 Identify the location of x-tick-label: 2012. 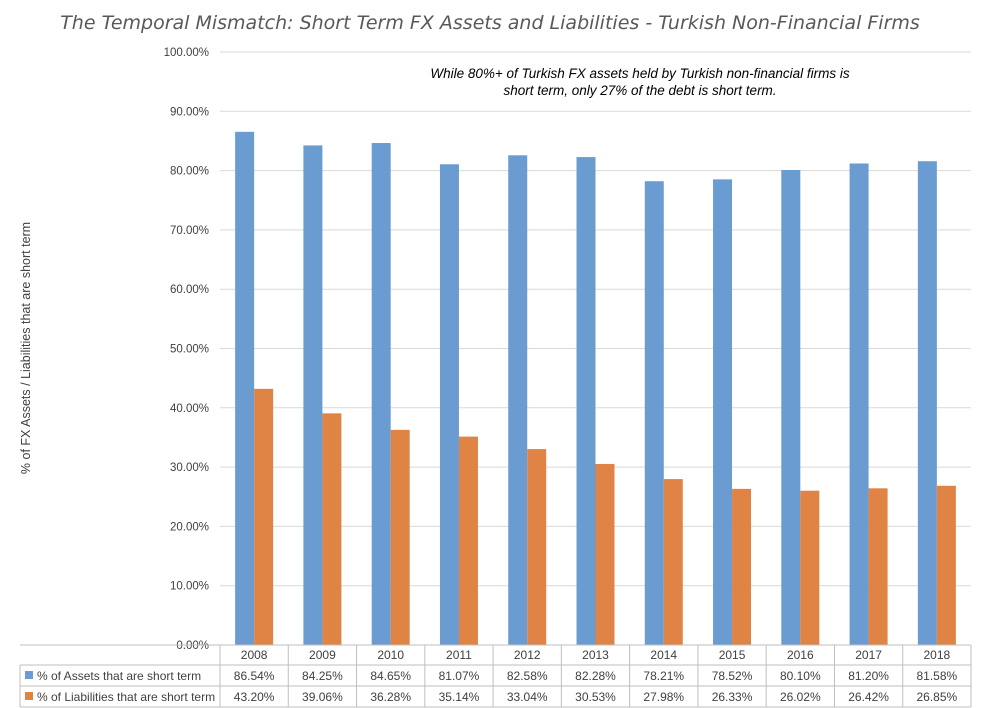
(527, 655).